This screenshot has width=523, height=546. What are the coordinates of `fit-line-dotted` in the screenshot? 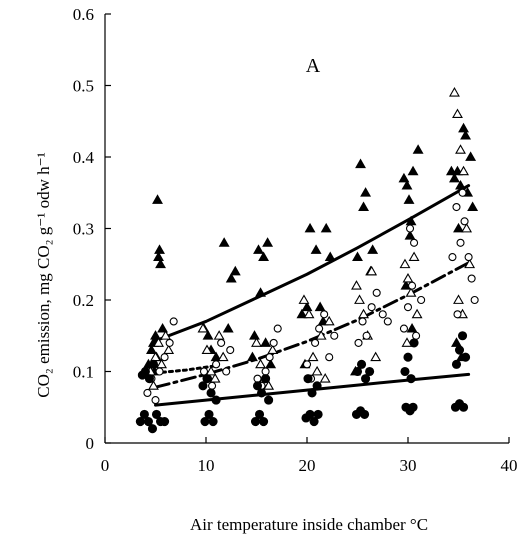 It's located at (186, 369).